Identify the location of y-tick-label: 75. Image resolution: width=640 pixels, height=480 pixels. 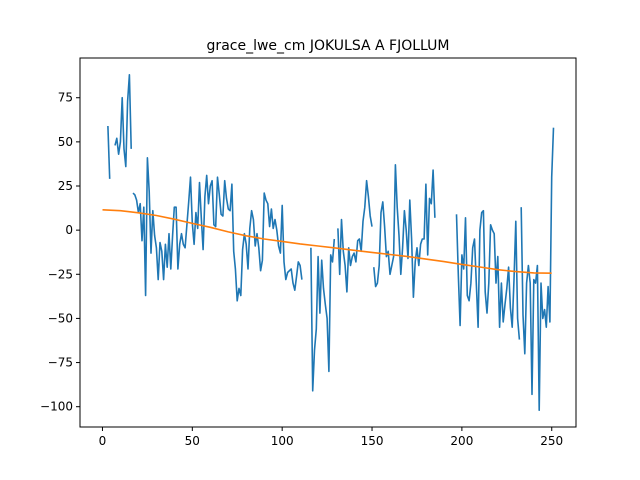
(65, 98).